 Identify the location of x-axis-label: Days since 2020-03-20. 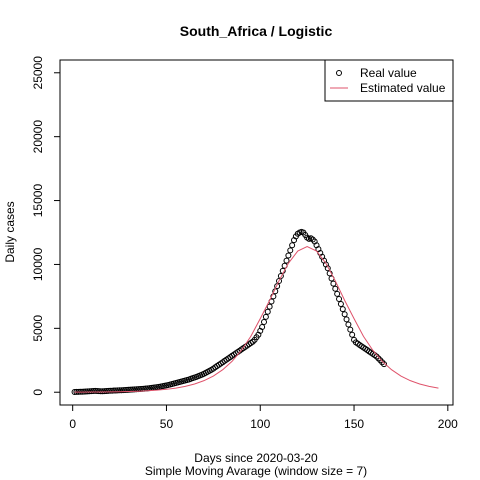
(256, 458).